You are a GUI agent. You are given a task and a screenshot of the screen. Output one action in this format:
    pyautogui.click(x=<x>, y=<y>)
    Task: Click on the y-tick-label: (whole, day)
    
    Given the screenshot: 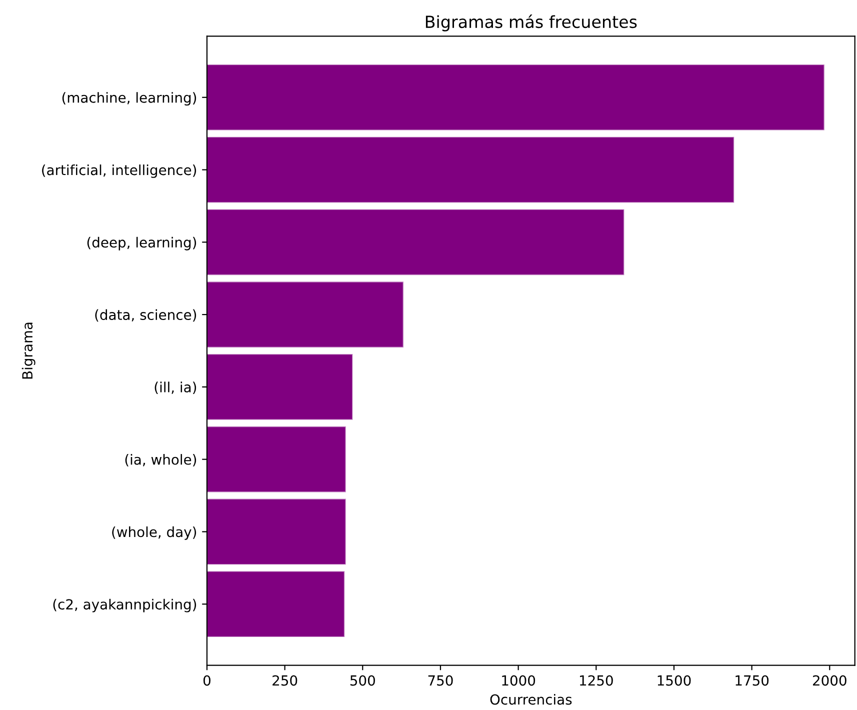 What is the action you would take?
    pyautogui.click(x=154, y=533)
    